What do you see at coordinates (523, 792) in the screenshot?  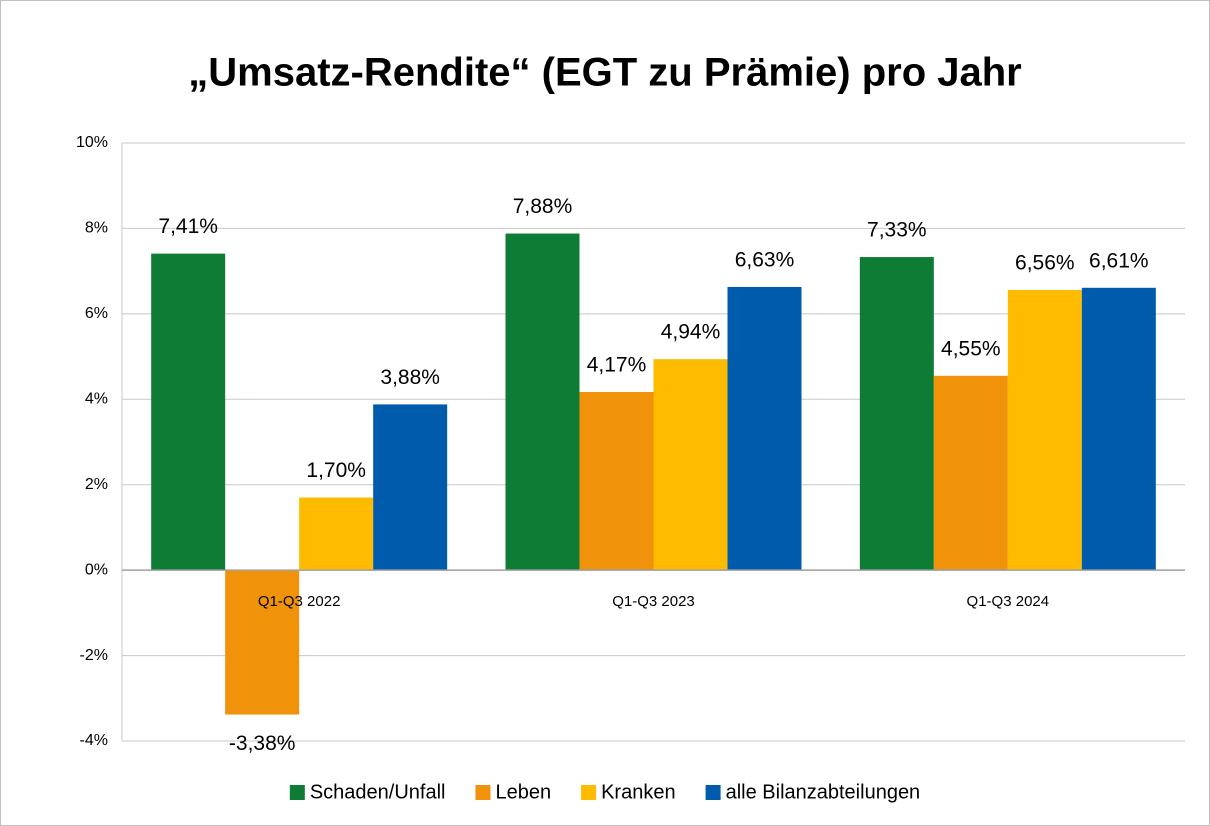 I see `legend-label: Leben` at bounding box center [523, 792].